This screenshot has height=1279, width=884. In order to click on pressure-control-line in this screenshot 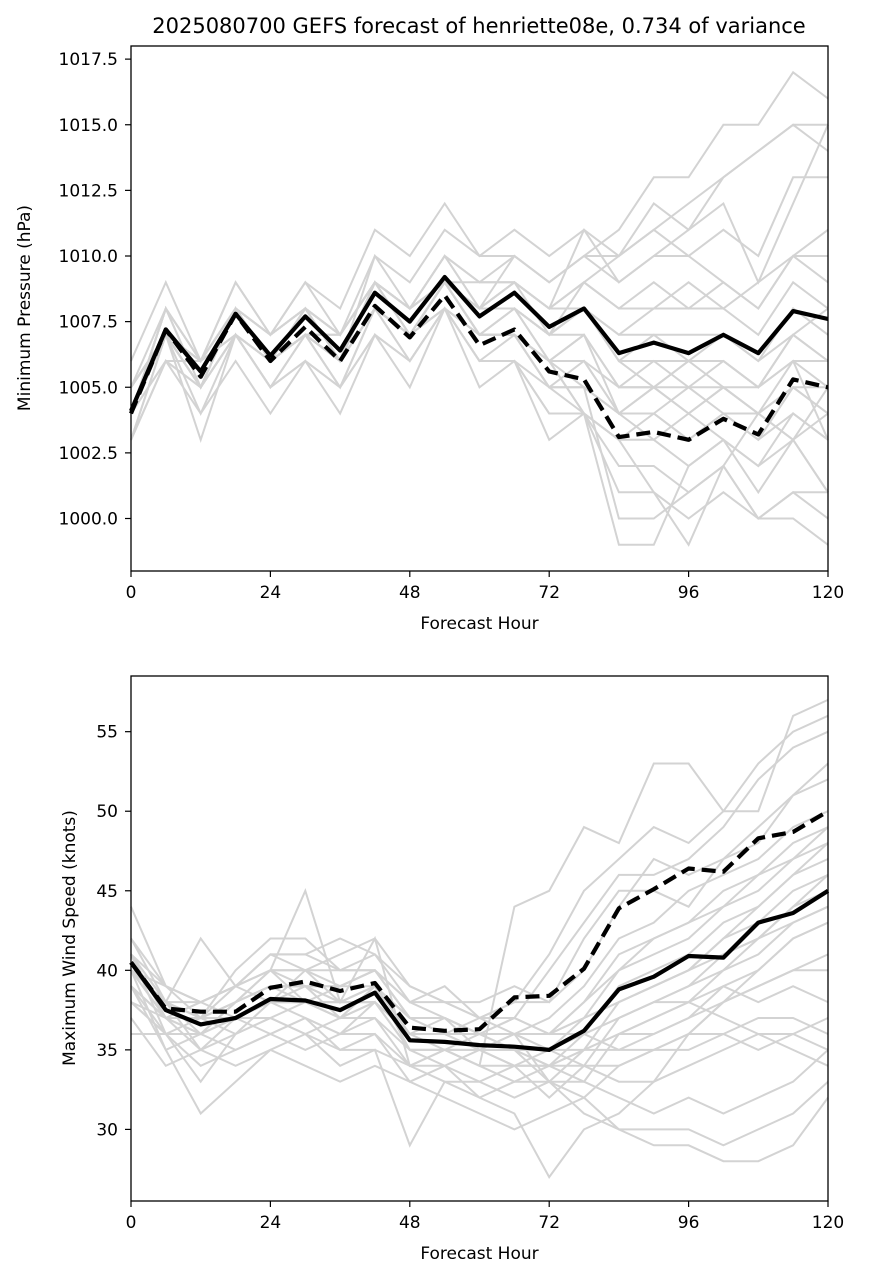, I will do `click(479, 367)`.